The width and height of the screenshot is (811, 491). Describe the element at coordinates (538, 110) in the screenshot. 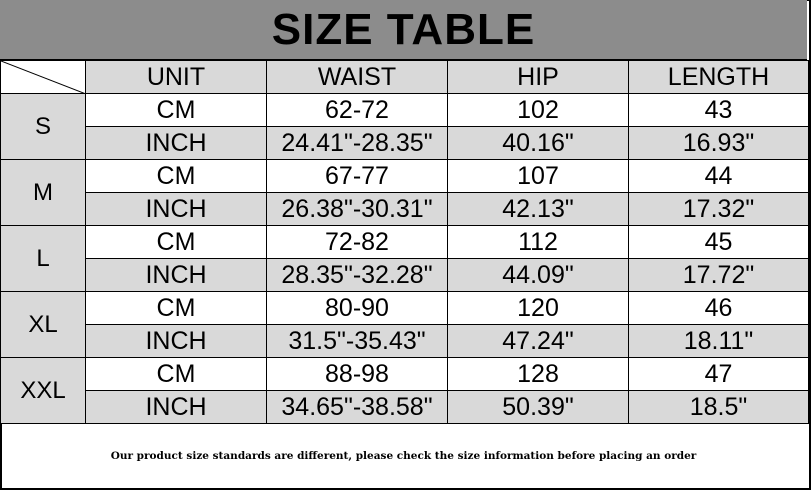

I see `hip-cell: 102` at that location.